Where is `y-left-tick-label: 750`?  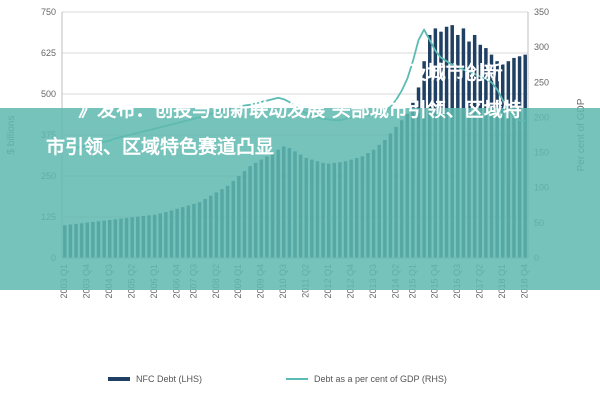 y-left-tick-label: 750 is located at coordinates (48, 12).